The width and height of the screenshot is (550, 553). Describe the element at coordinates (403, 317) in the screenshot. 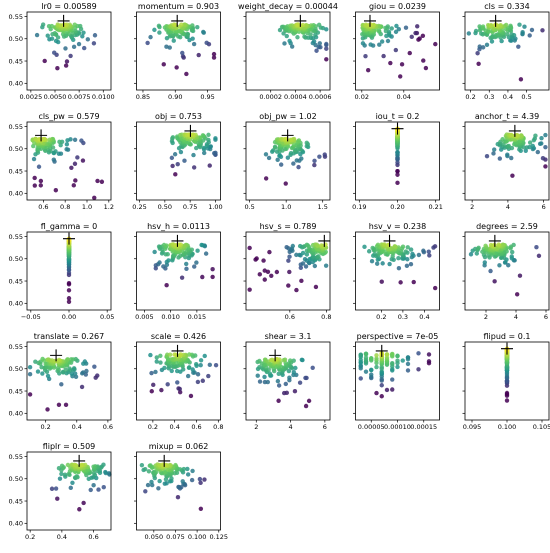

I see `x-tick-label: 0.3` at that location.